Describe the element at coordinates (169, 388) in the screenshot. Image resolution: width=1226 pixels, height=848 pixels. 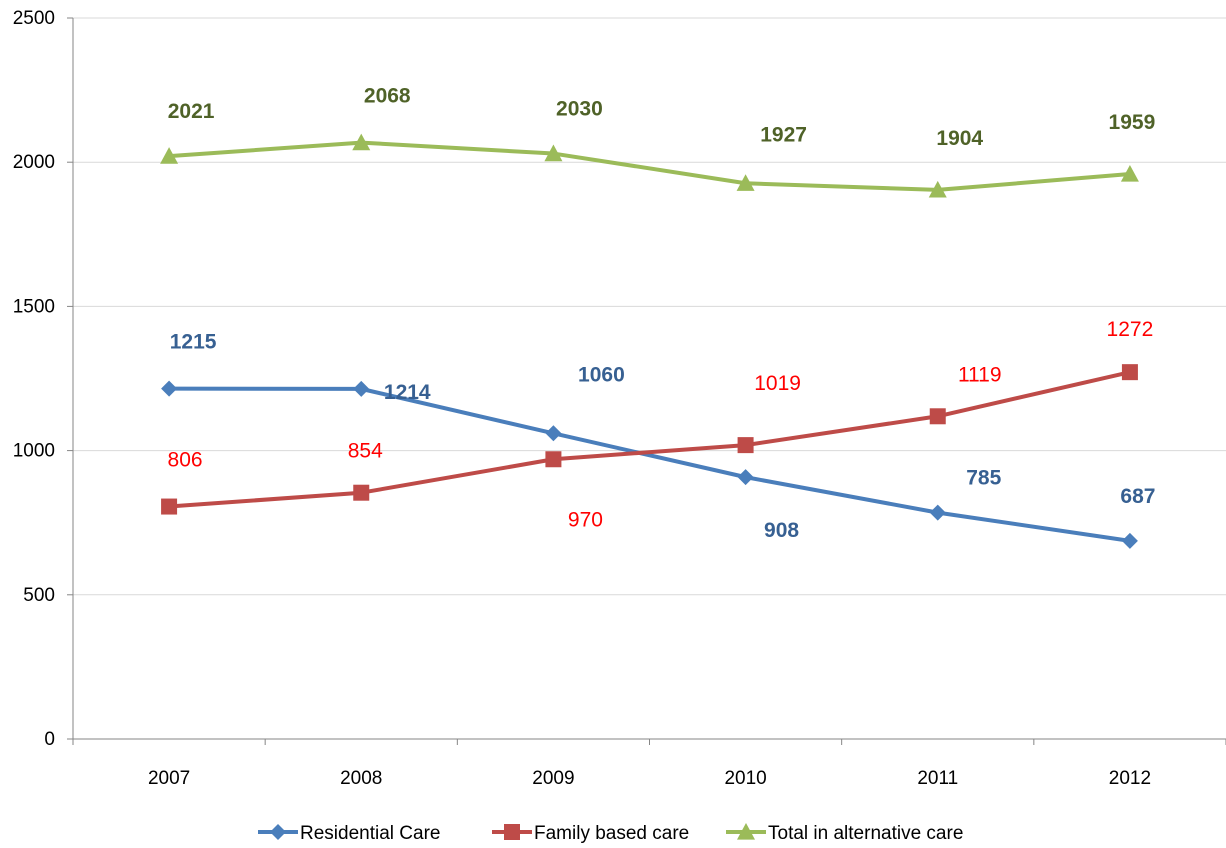
I see `data-point-residential-care-2007` at that location.